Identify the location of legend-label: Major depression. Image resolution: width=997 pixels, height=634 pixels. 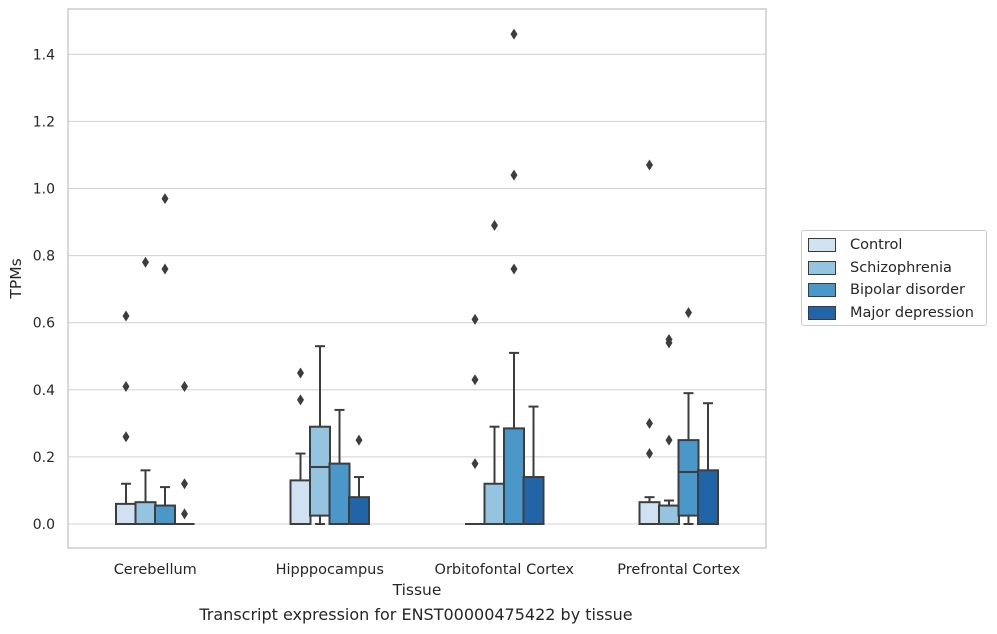
(912, 312).